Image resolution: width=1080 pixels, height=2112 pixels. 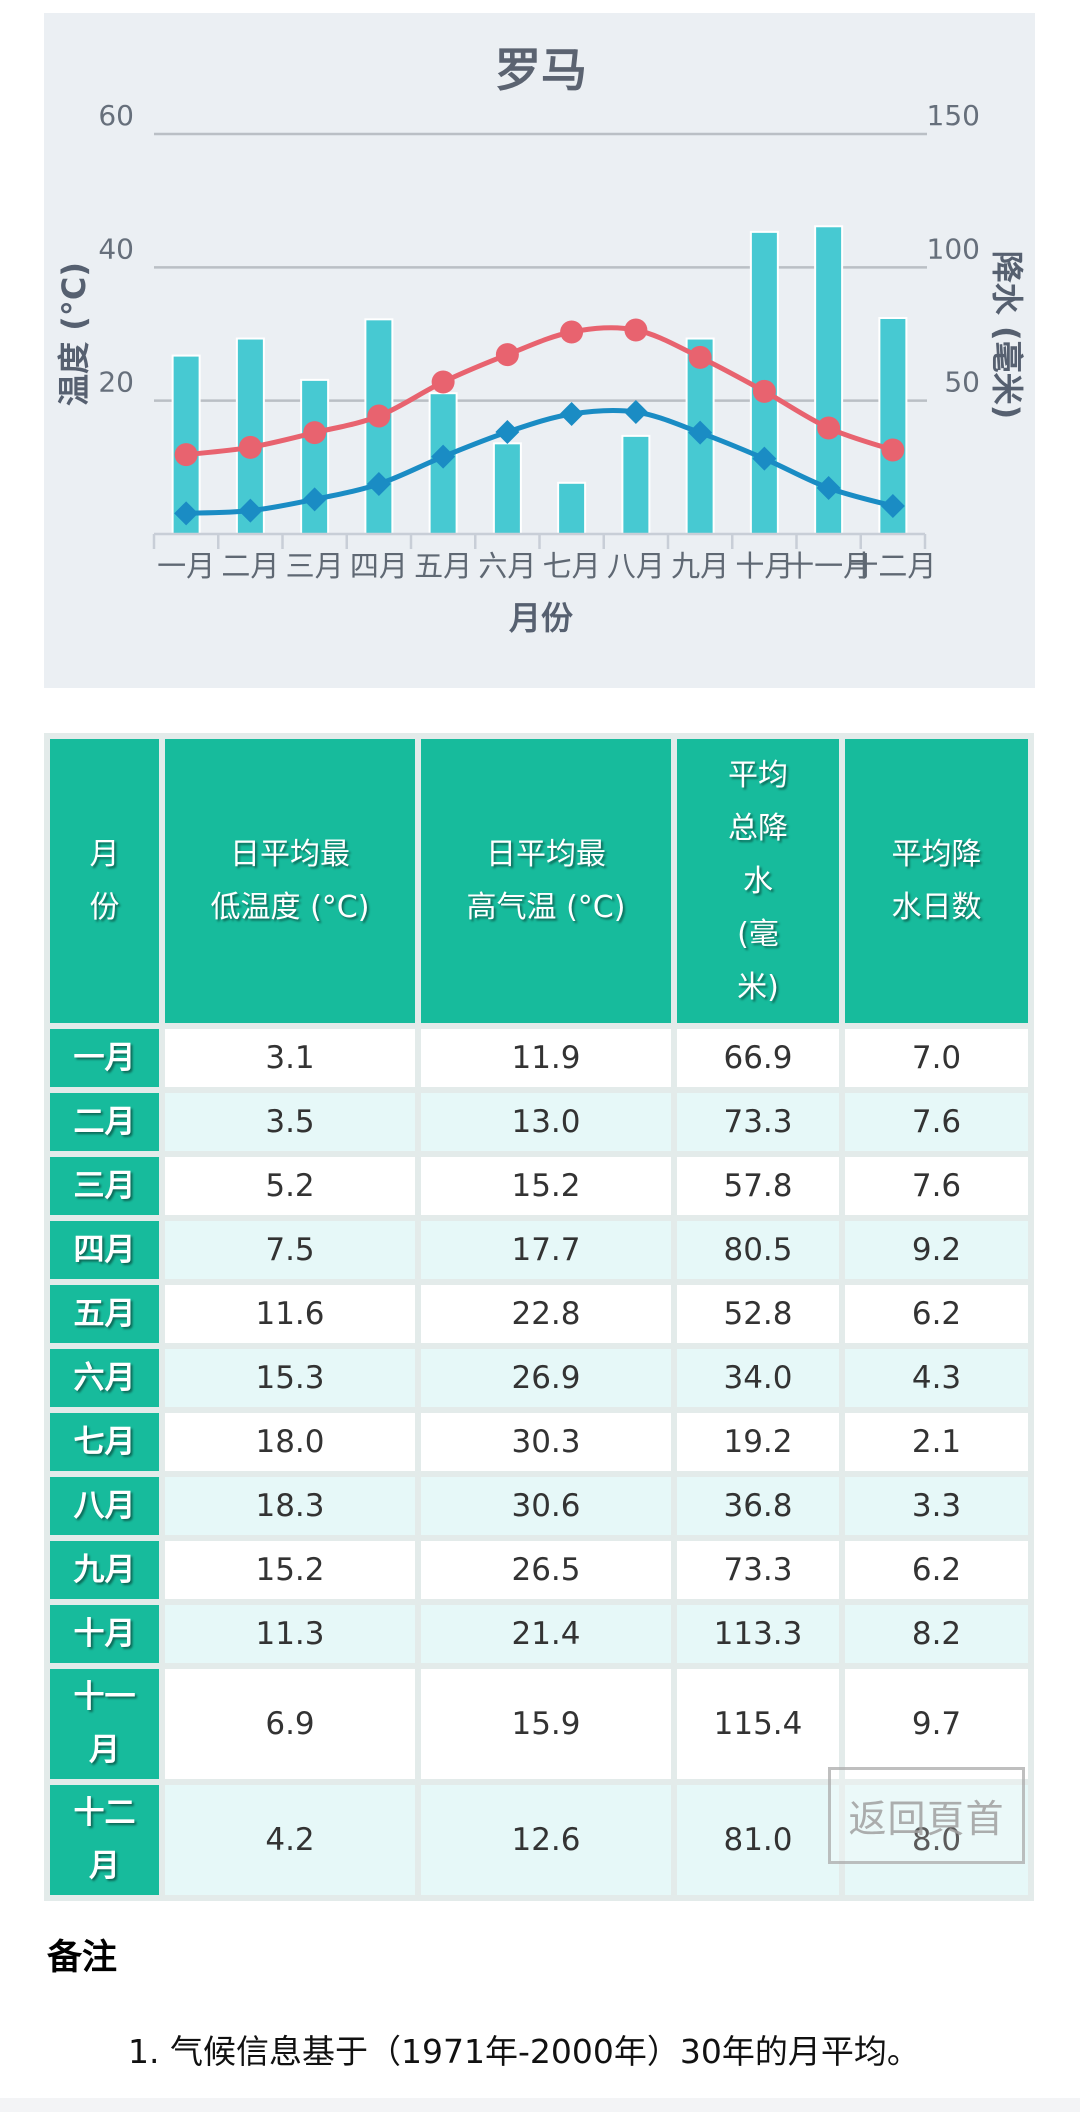 I want to click on table-row: 十一 月 6.9 15.9 115.4 9.7, so click(x=539, y=1724).